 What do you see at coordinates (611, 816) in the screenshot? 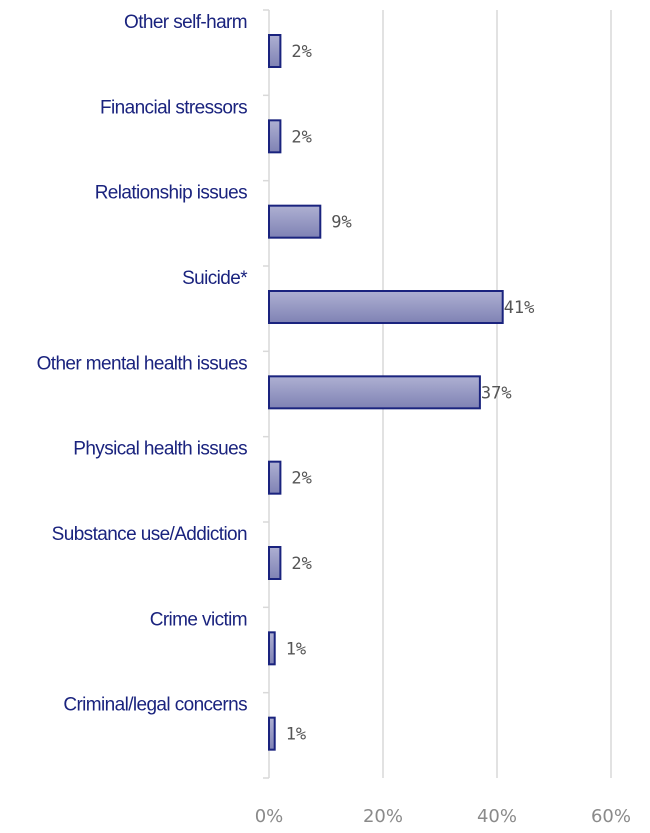
I see `x-tick-label: 60%` at bounding box center [611, 816].